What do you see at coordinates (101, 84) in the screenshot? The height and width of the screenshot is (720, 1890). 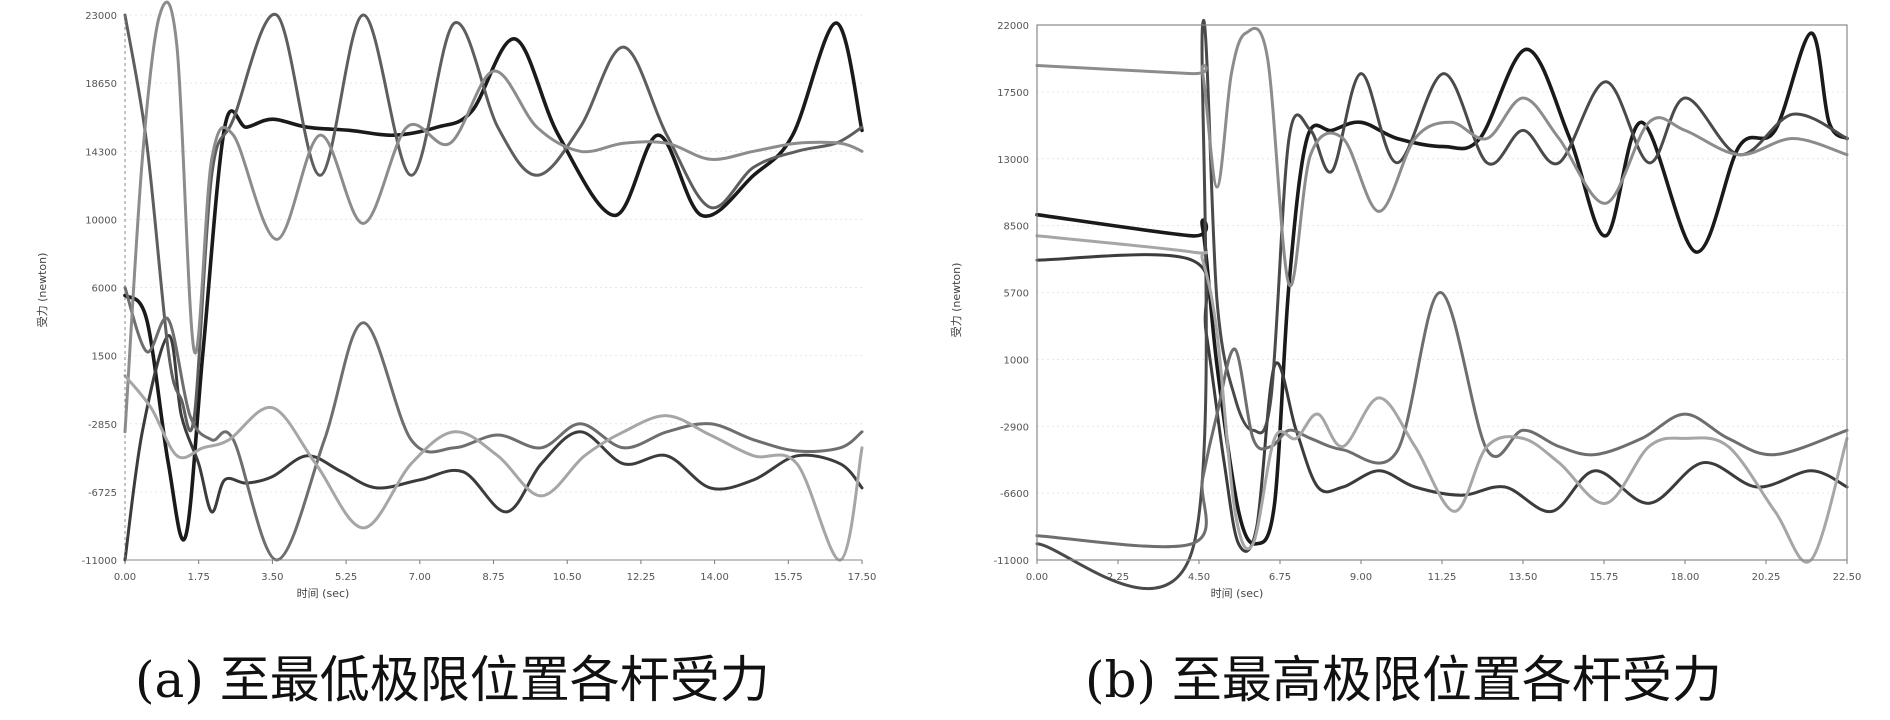 I see `y-tick-label-a: 18650` at bounding box center [101, 84].